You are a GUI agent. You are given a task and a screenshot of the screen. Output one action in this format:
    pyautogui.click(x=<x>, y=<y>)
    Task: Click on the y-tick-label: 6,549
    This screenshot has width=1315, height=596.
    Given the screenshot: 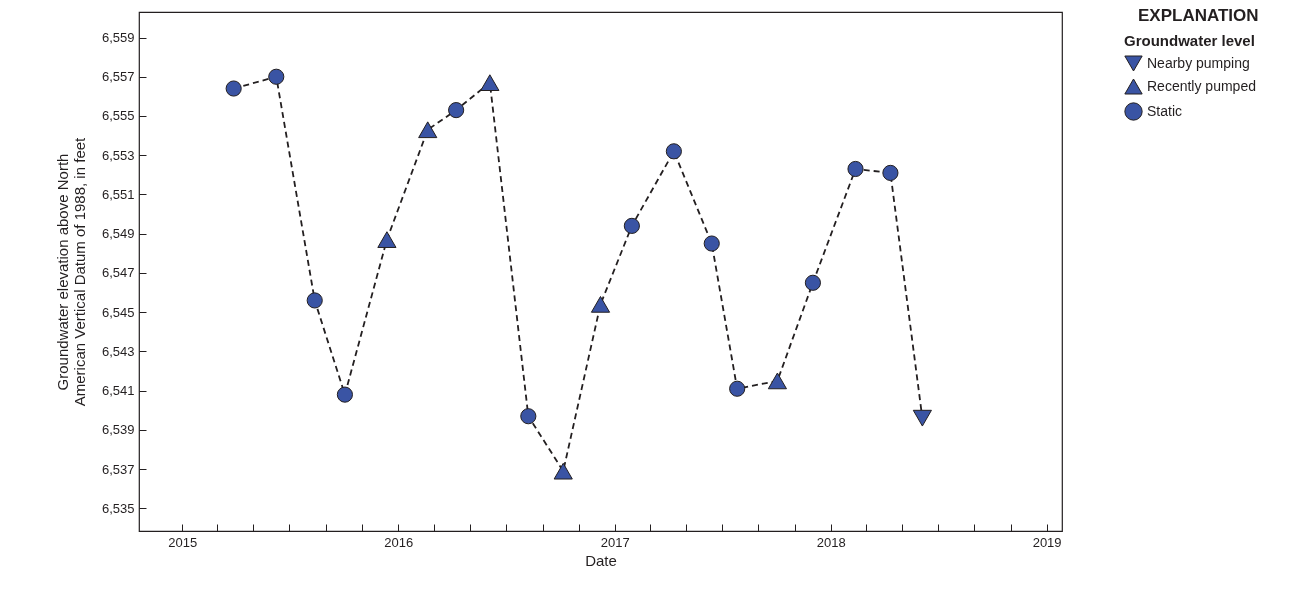 What is the action you would take?
    pyautogui.click(x=118, y=234)
    